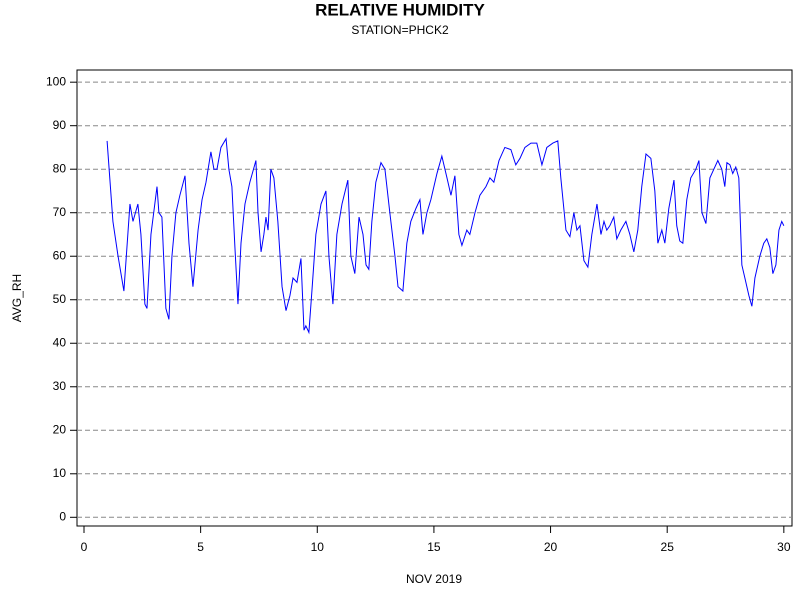 This screenshot has width=800, height=600. What do you see at coordinates (434, 579) in the screenshot?
I see `x-axis-label: NOV 2019` at bounding box center [434, 579].